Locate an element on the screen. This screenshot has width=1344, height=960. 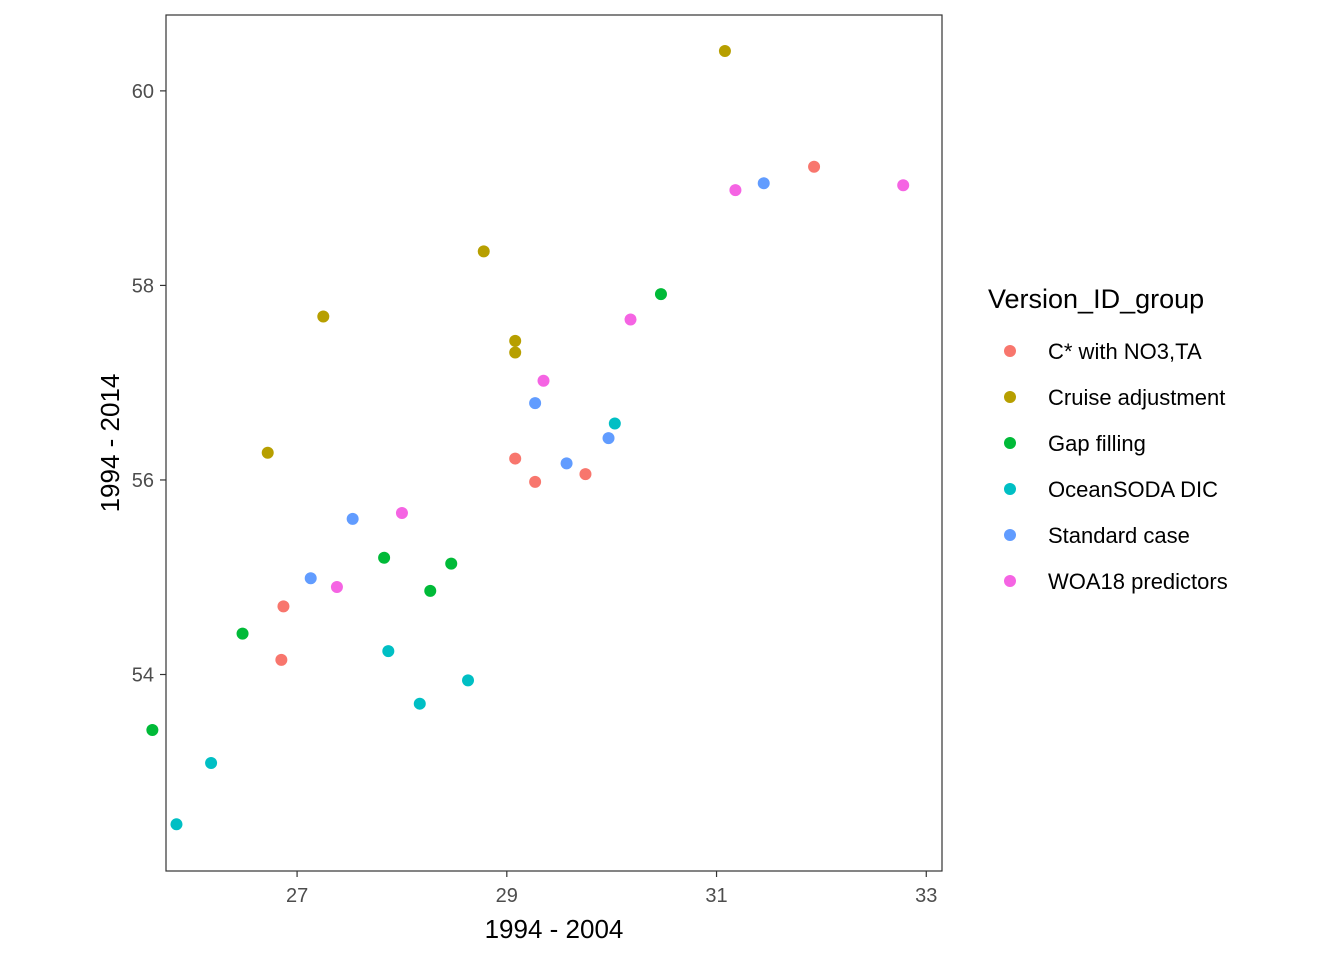
legend-label: WOA18 predictors is located at coordinates (1138, 581).